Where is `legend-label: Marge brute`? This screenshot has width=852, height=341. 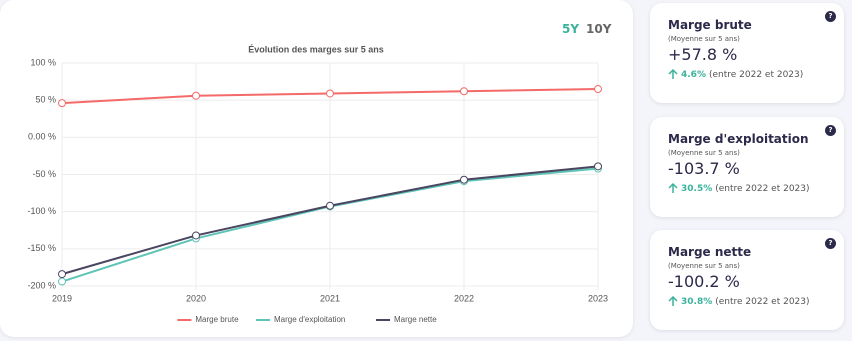
legend-label: Marge brute is located at coordinates (217, 319).